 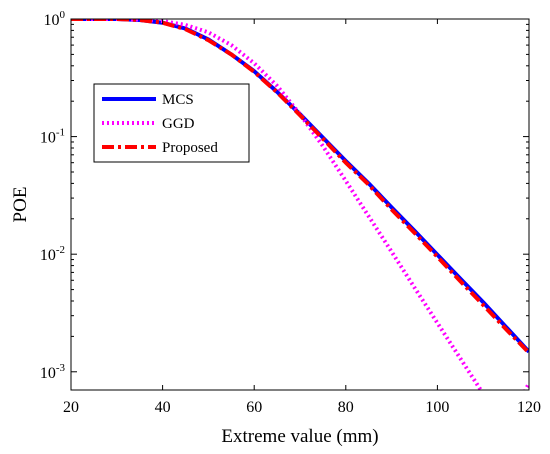 I want to click on y-tick-label: 10⁻², so click(x=52, y=254).